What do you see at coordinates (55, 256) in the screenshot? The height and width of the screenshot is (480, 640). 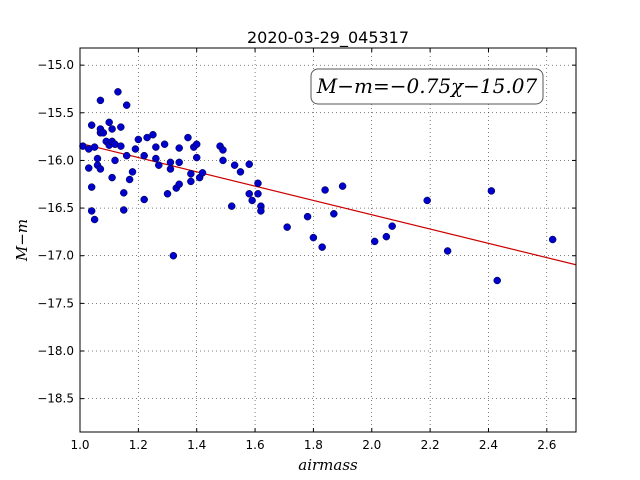 I see `y-tick-label: −17.0` at bounding box center [55, 256].